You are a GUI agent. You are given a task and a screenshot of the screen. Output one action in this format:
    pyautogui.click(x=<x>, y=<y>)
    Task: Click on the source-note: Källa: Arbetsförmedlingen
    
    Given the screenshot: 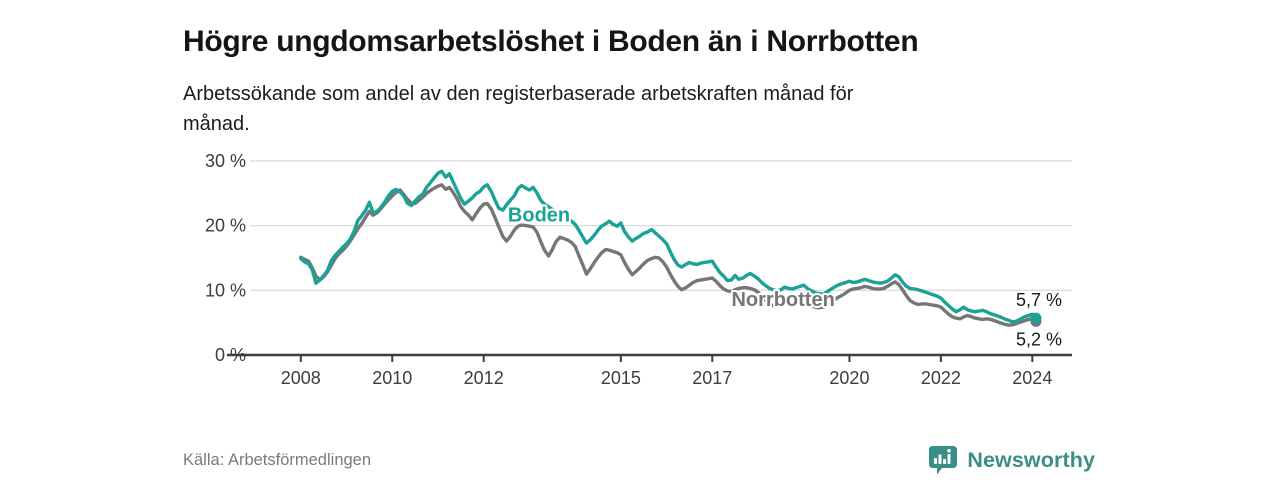 What is the action you would take?
    pyautogui.click(x=277, y=460)
    